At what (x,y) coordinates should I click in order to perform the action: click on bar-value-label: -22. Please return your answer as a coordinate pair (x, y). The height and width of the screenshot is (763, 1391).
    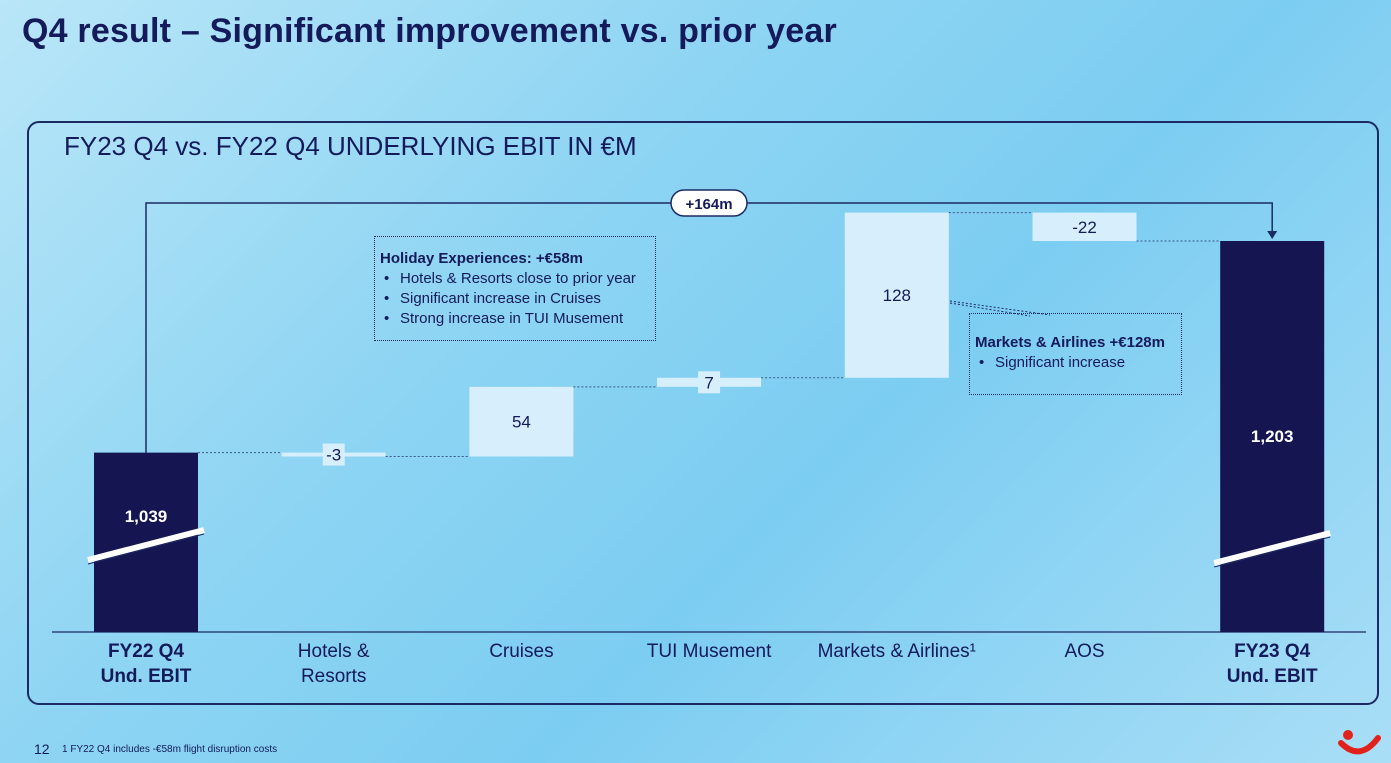
    Looking at the image, I should click on (1084, 227).